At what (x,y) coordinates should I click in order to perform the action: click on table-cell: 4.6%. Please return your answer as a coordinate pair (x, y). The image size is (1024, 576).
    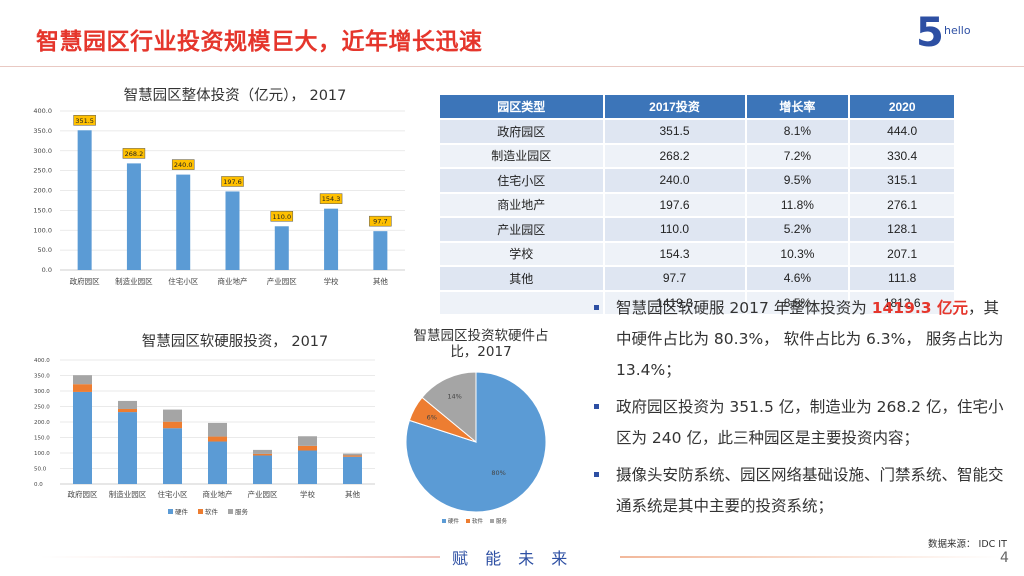
    Looking at the image, I should click on (798, 279).